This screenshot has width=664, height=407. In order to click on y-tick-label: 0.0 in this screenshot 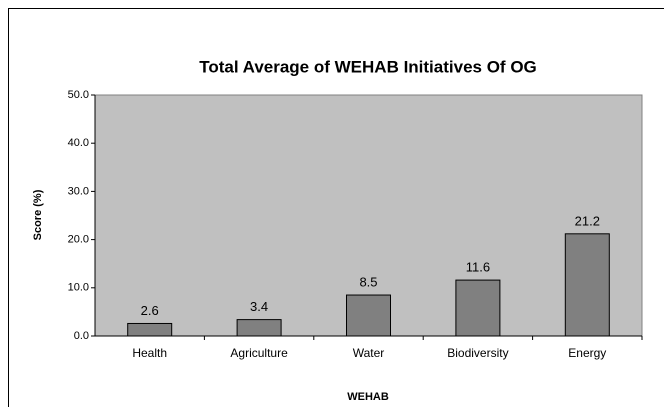, I will do `click(81, 336)`.